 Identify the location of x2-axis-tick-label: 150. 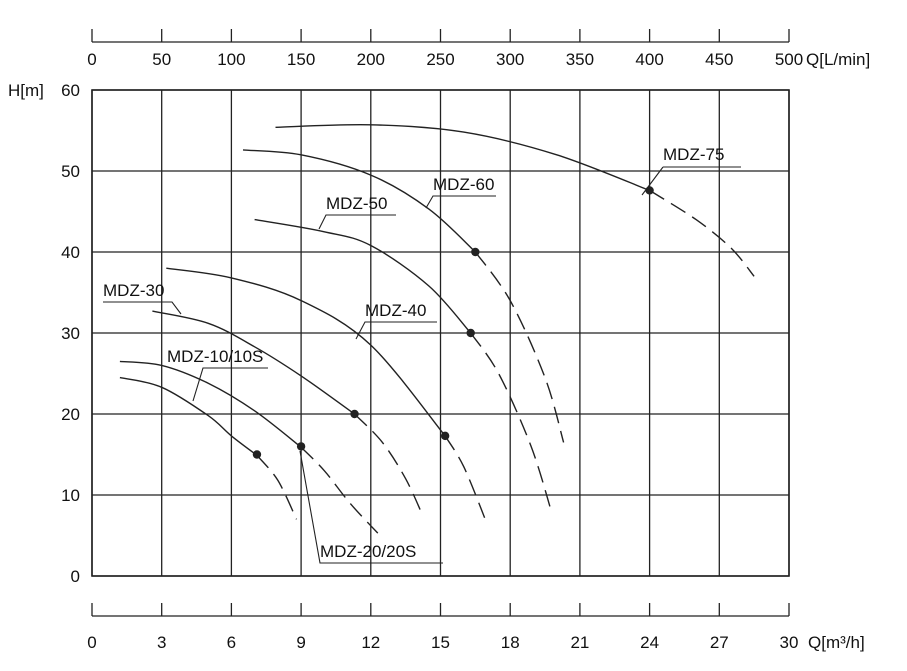
(301, 59).